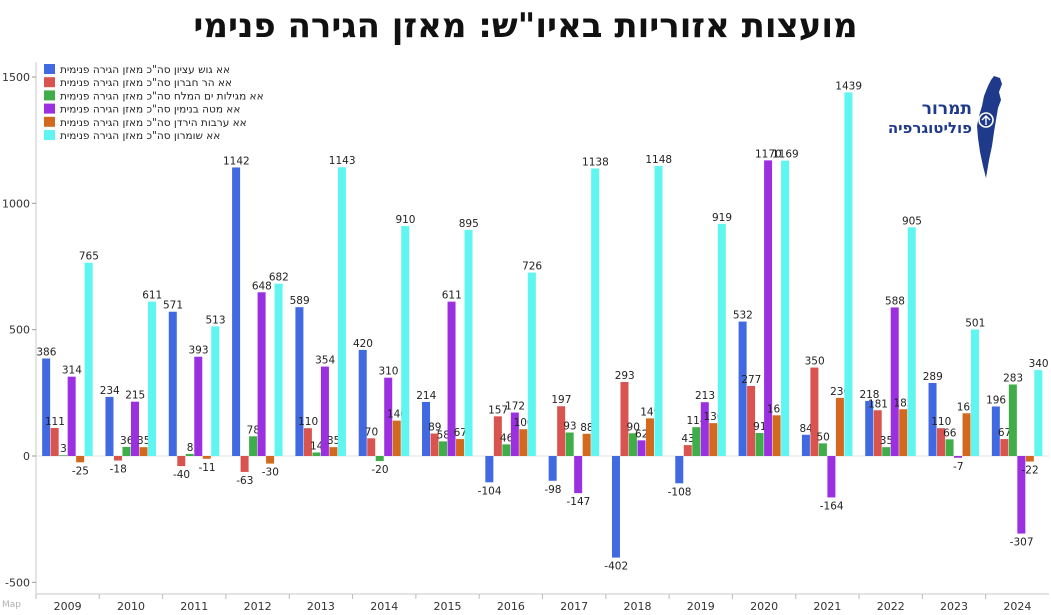 Image resolution: width=1051 pixels, height=615 pixels. Describe the element at coordinates (941, 422) in the screenshot. I see `data-label: 110` at that location.